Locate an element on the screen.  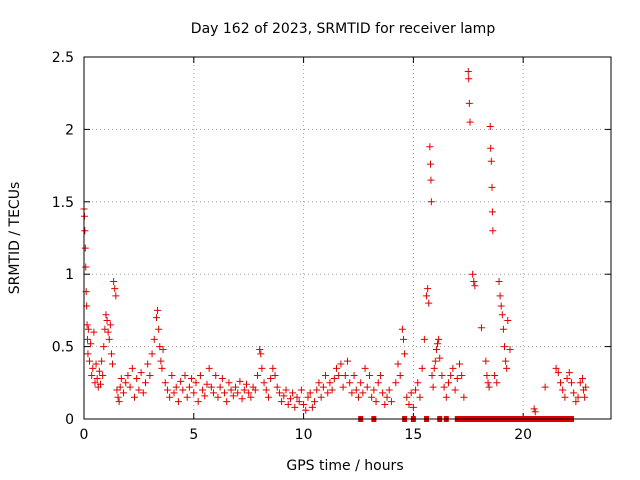
y-tick-label: 1.5 is located at coordinates (63, 203).